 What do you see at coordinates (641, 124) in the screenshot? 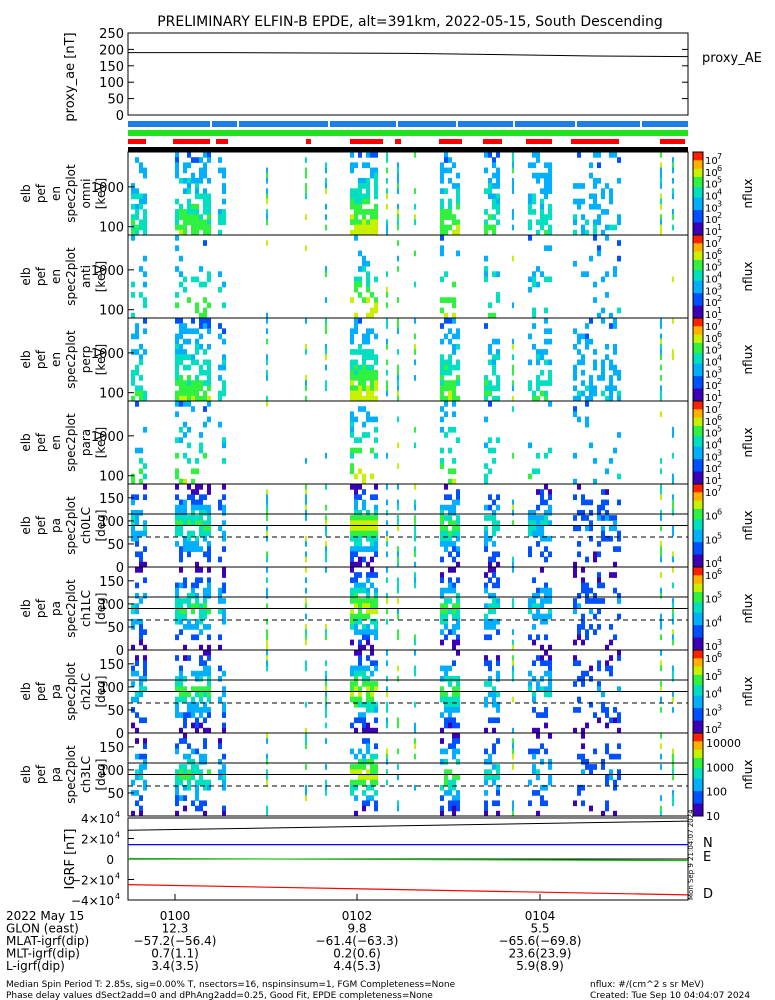
I see `fgm-status-gap` at bounding box center [641, 124].